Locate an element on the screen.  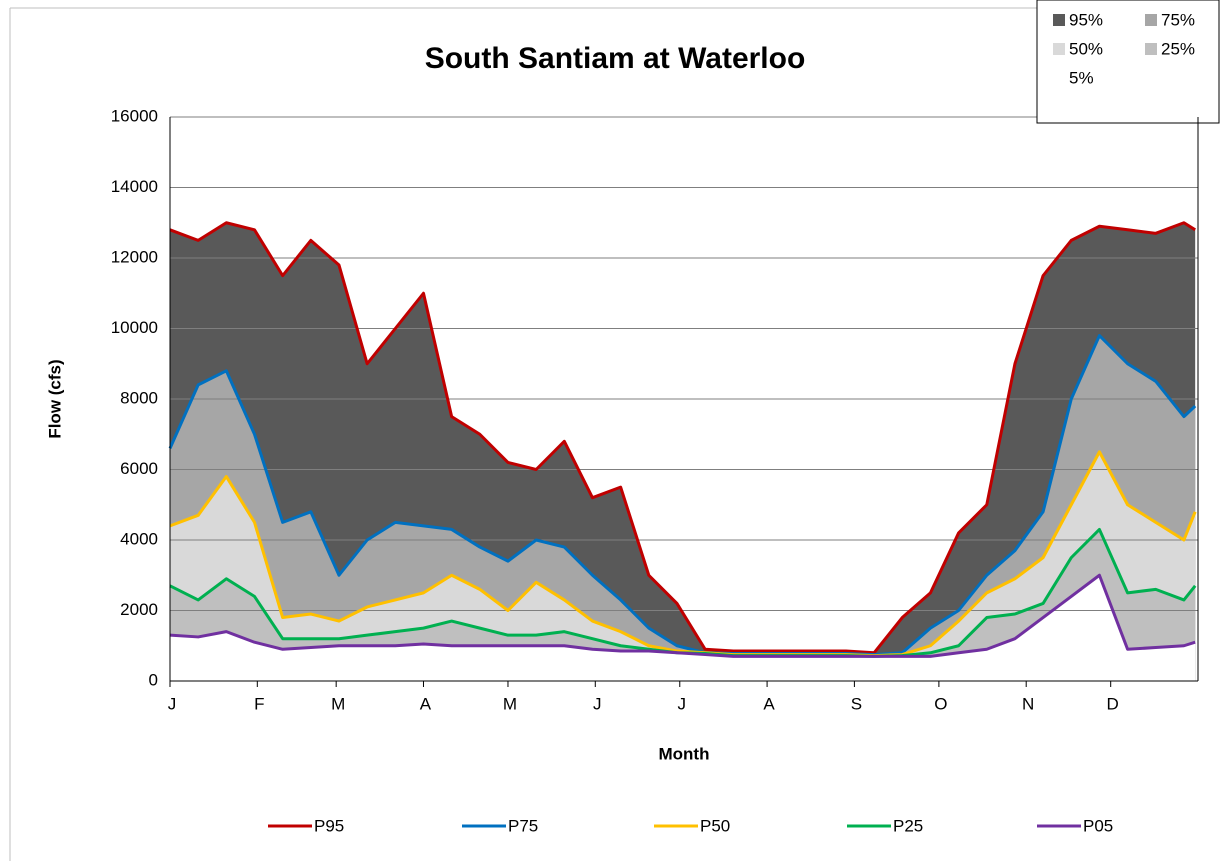
percentile-area is located at coordinates (683, 628).